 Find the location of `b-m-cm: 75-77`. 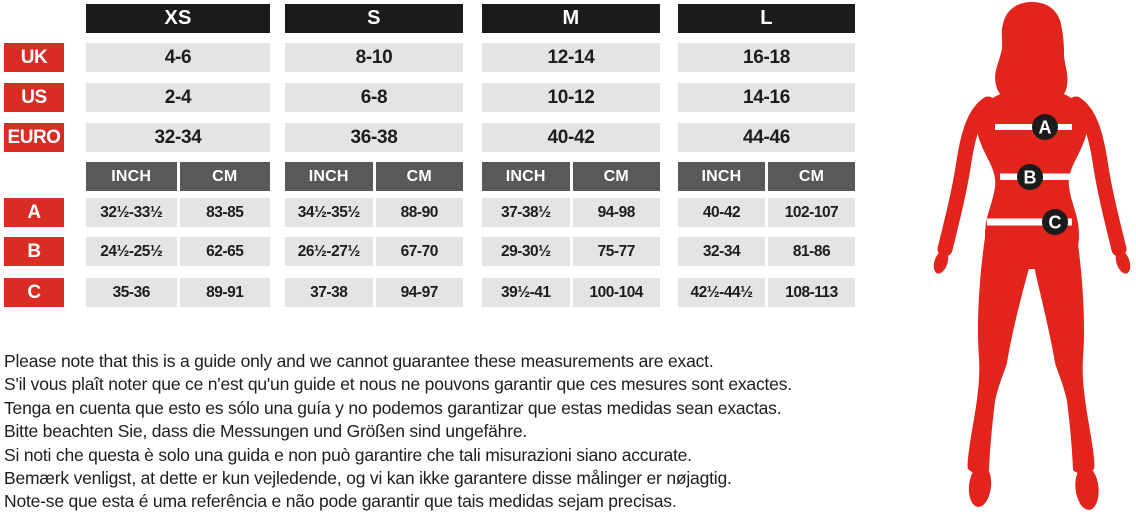

b-m-cm: 75-77 is located at coordinates (616, 251).